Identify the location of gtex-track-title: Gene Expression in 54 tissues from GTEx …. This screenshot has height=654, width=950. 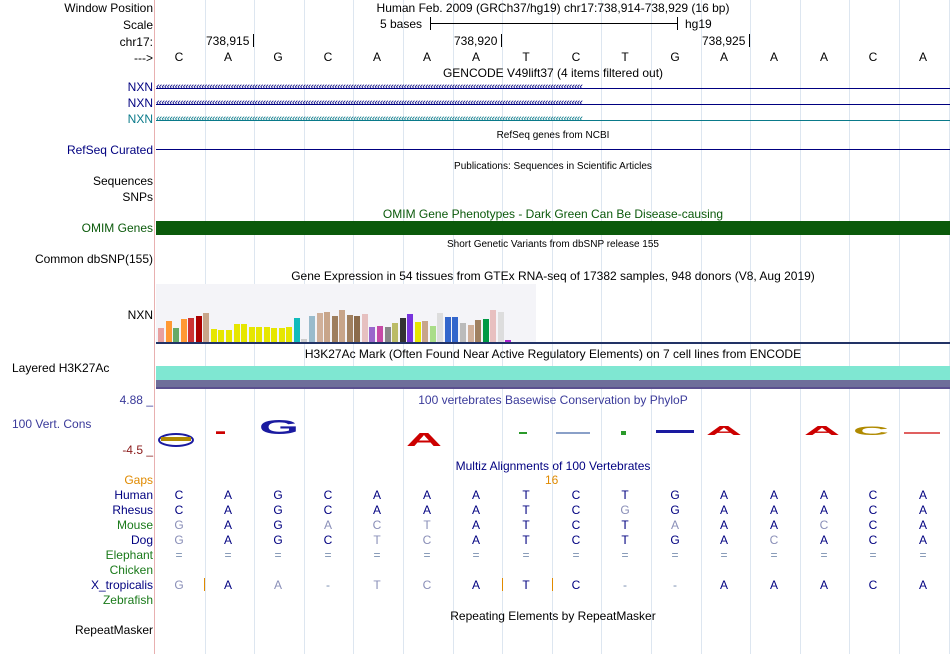
(553, 276).